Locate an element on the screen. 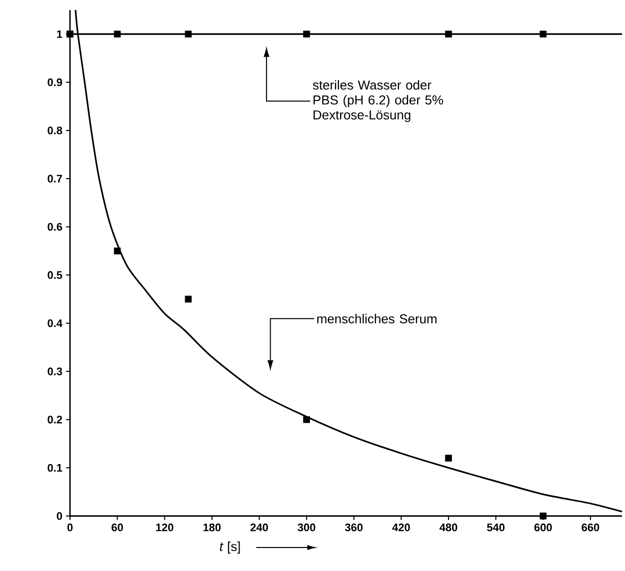  y-tick-label: 1 is located at coordinates (59, 34).